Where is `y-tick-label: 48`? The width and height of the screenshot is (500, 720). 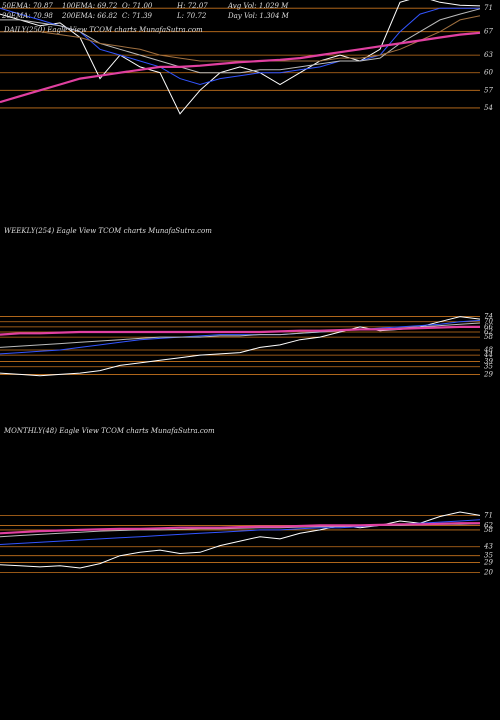 y-tick-label: 48 is located at coordinates (488, 350).